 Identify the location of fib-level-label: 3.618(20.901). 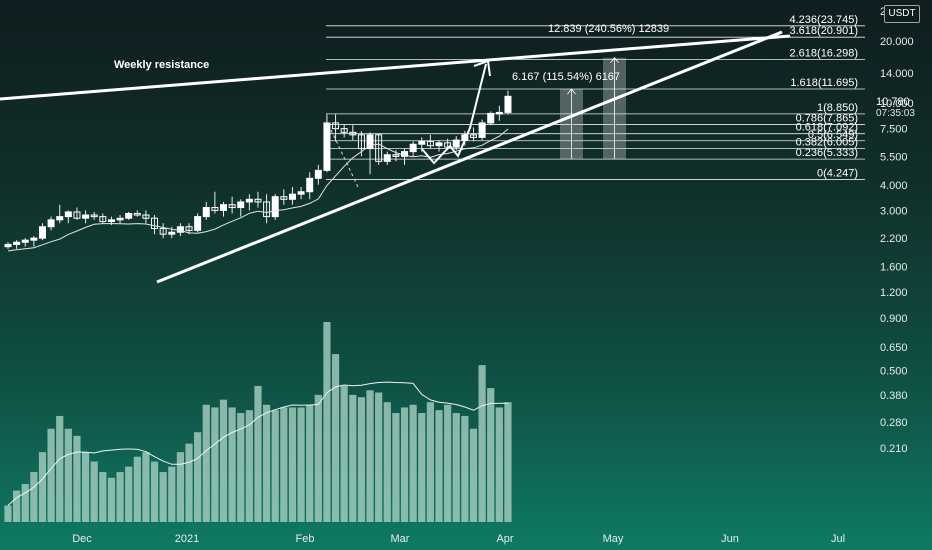
(824, 31).